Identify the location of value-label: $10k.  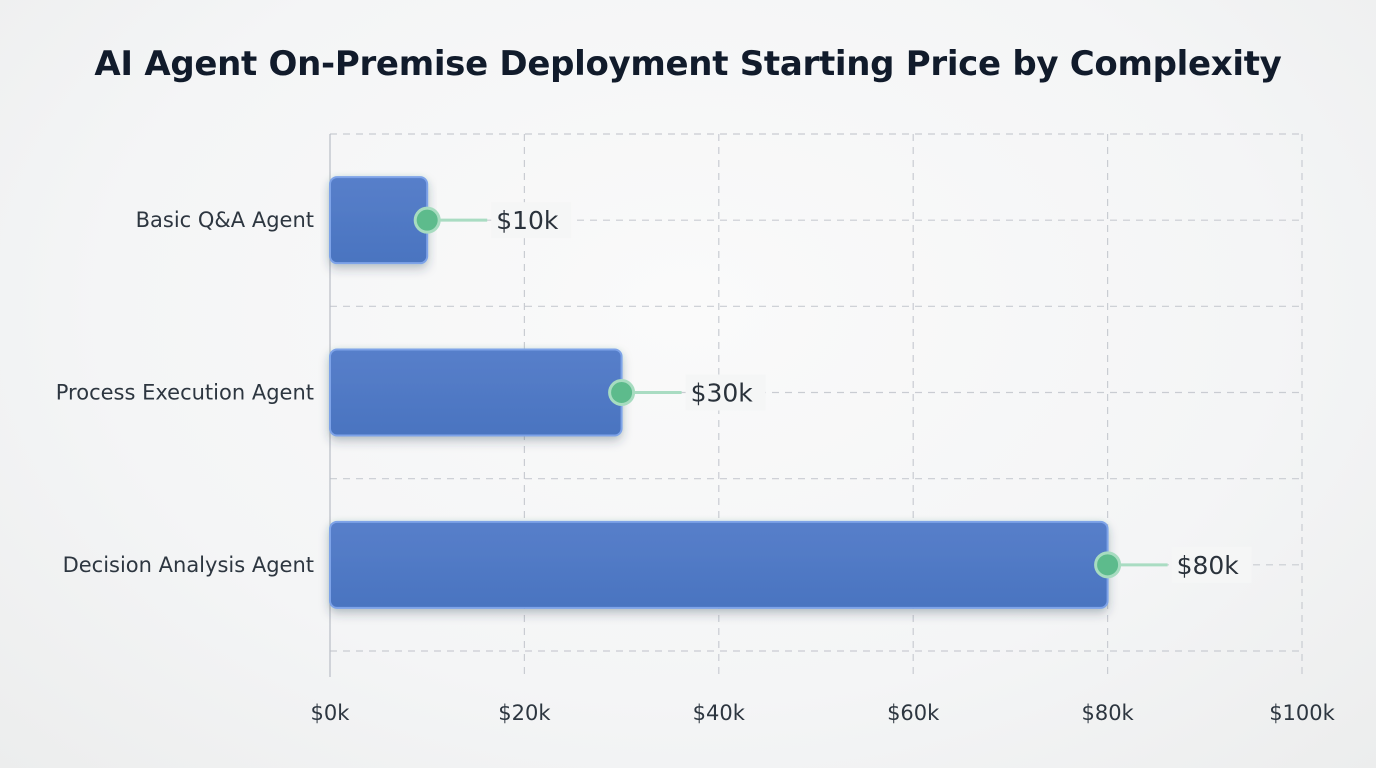
(527, 220).